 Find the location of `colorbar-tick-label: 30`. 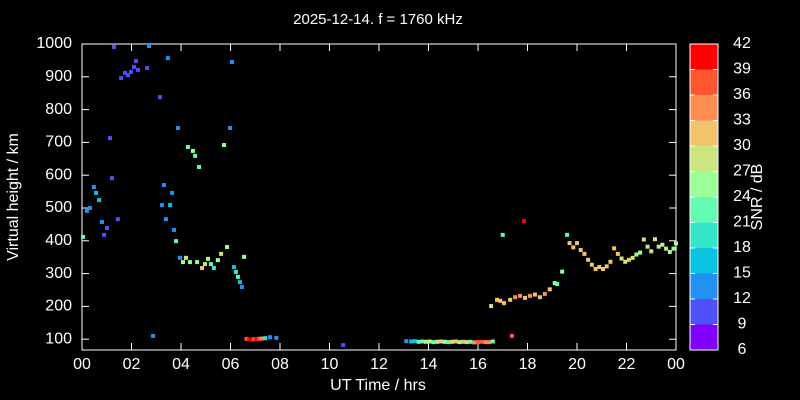

colorbar-tick-label: 30 is located at coordinates (742, 145).